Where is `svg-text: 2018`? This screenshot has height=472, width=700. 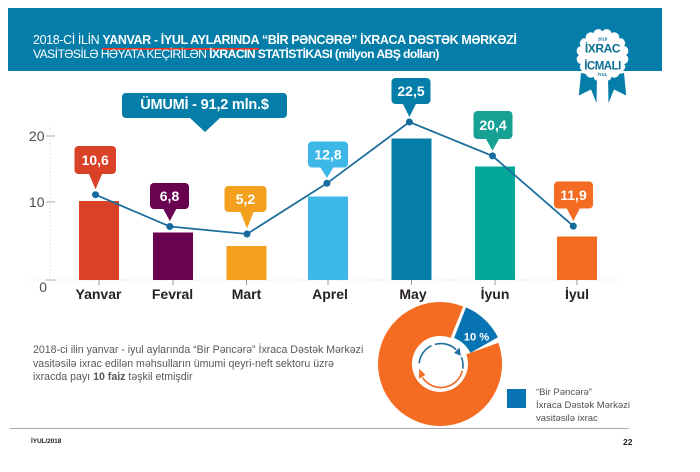
svg-text: 2018 is located at coordinates (603, 39).